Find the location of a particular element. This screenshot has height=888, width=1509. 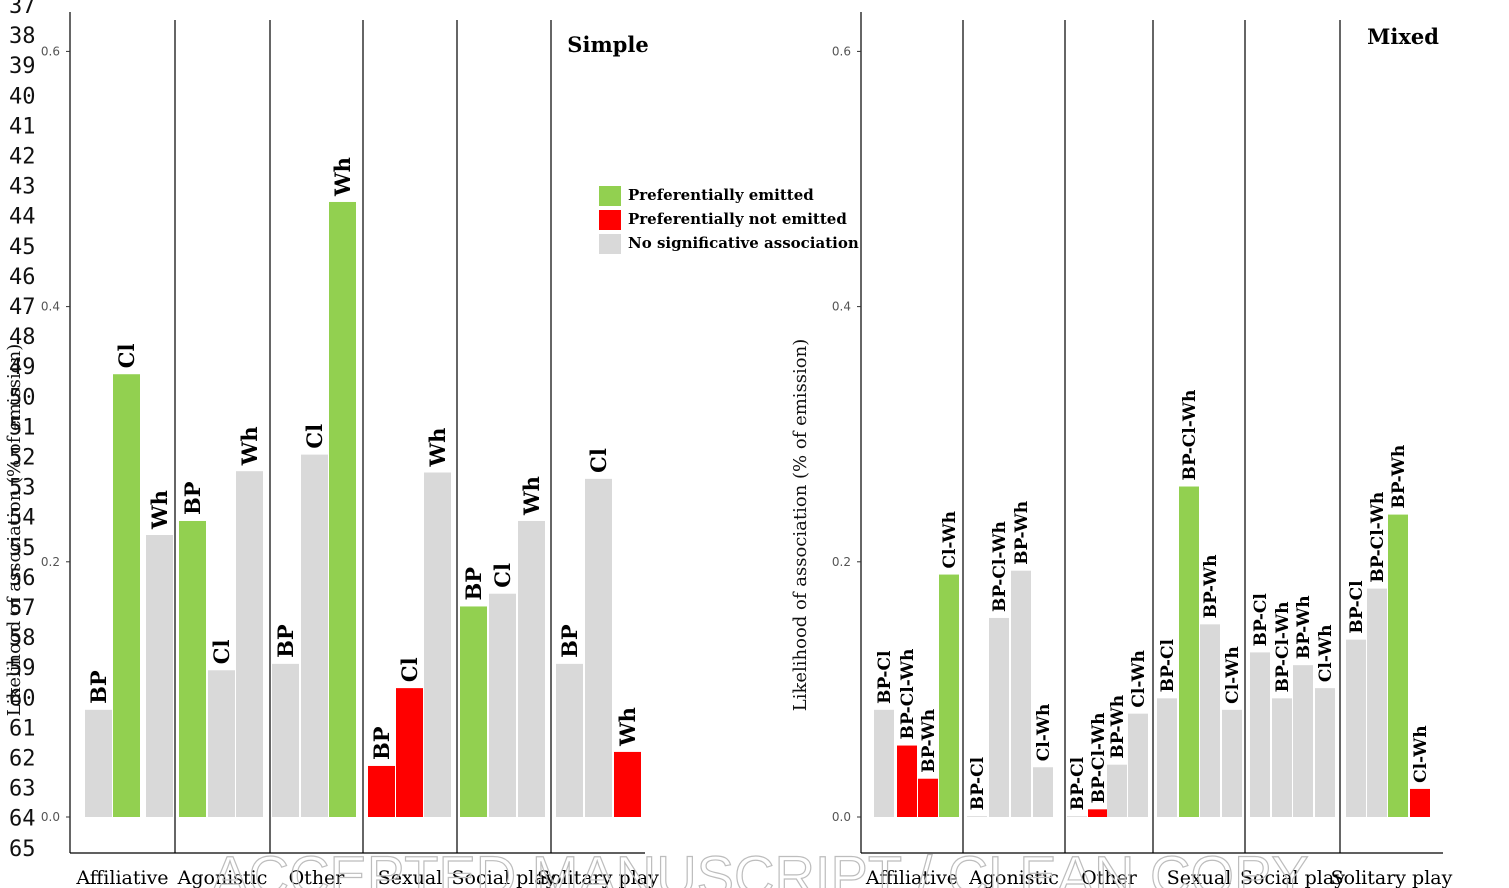

category-label: Agonistic is located at coordinates (222, 877).